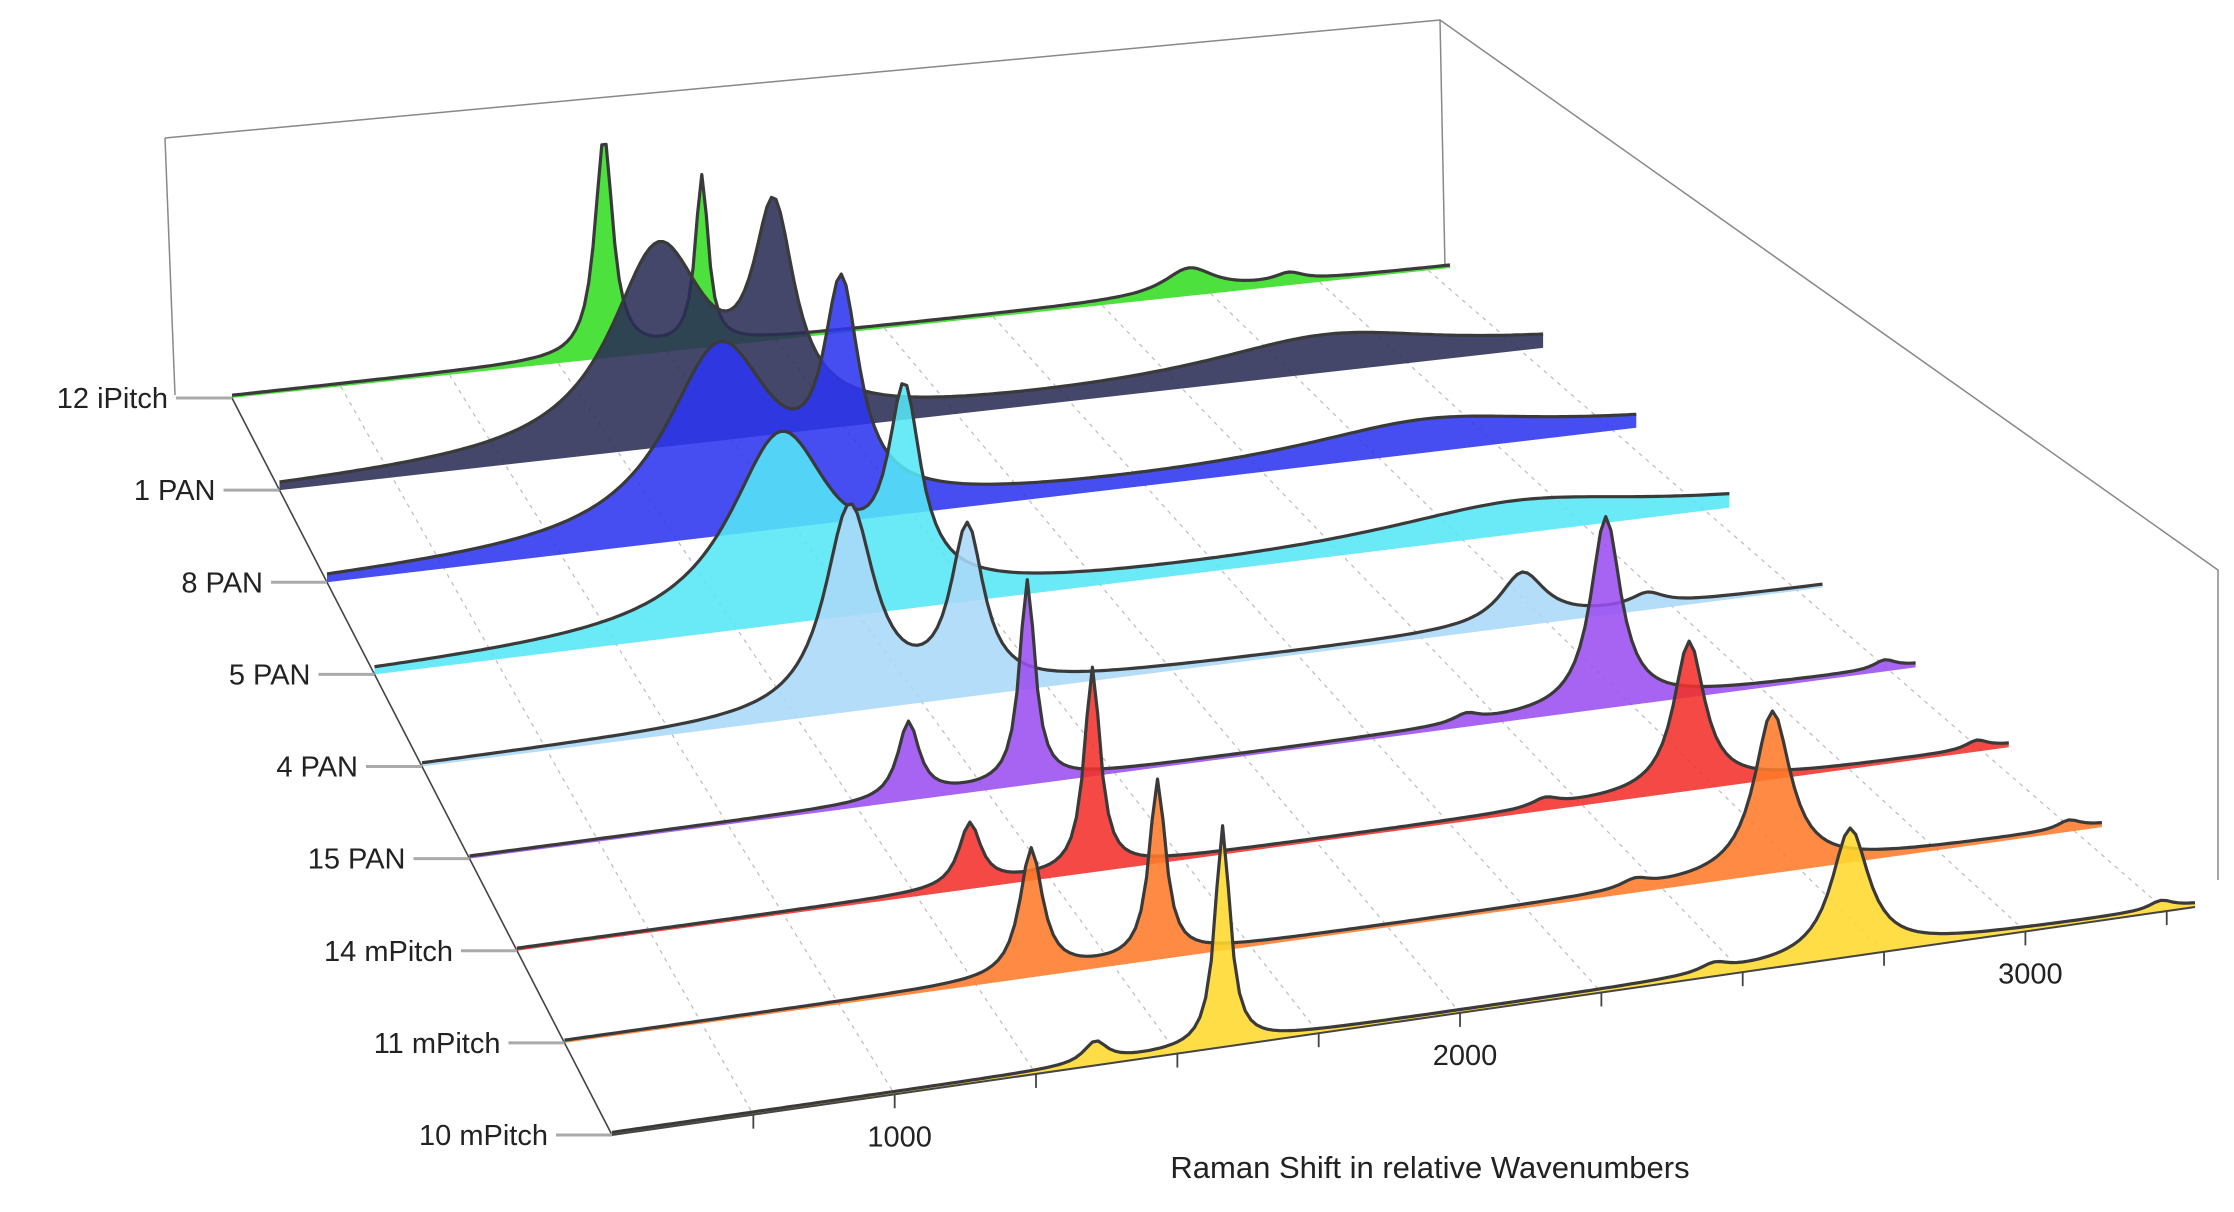 The image size is (2234, 1212). I want to click on series-label: 5 PAN, so click(270, 675).